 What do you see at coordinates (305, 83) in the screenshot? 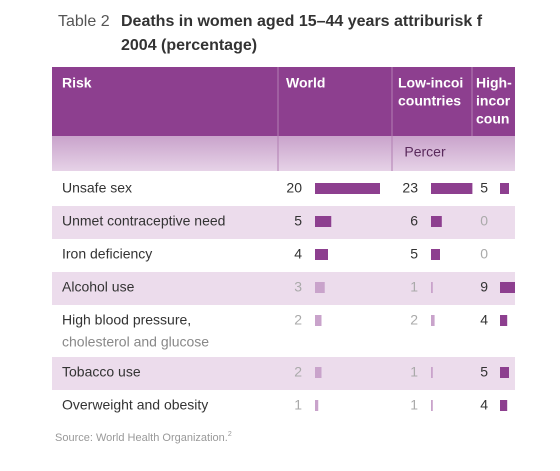
I see `column-header: World` at bounding box center [305, 83].